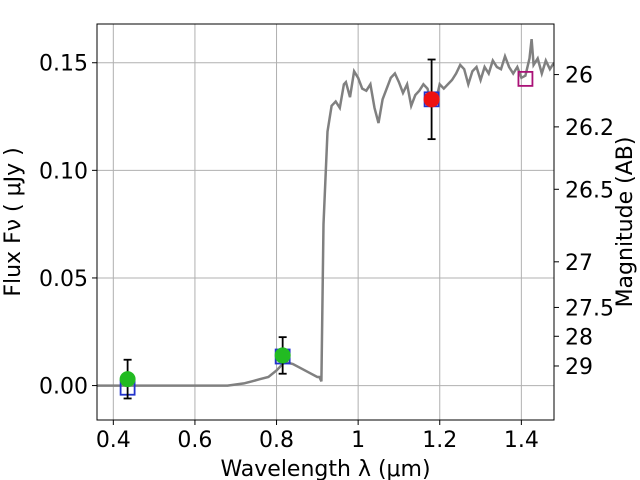  What do you see at coordinates (358, 440) in the screenshot?
I see `x-tick-label: 1` at bounding box center [358, 440].